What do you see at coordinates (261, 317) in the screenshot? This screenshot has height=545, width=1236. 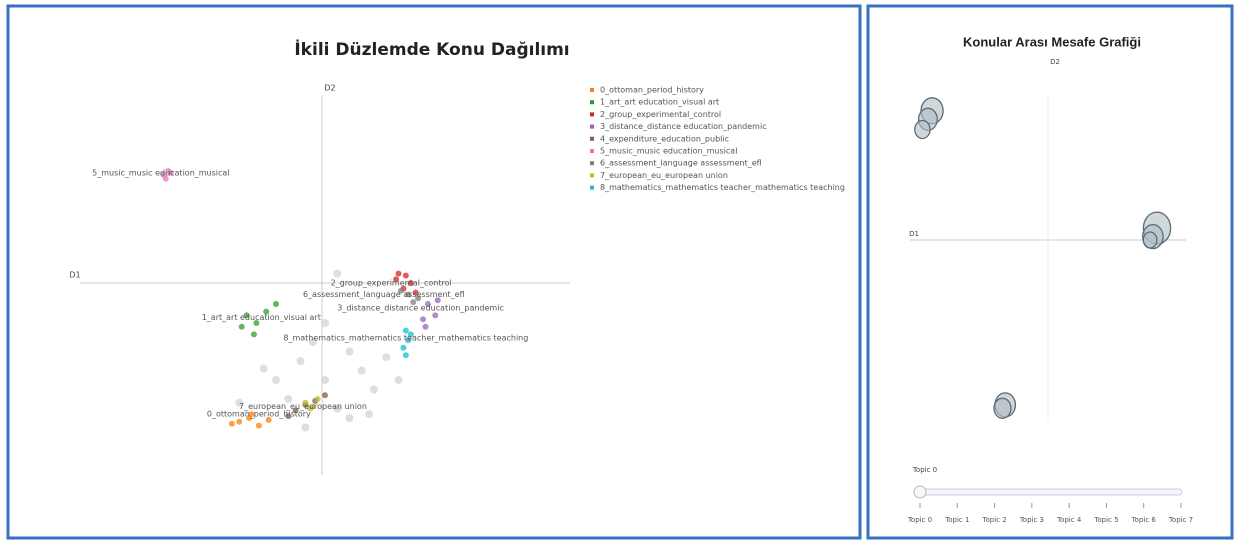 I see `annotation: 1_art_art education_visual art` at bounding box center [261, 317].